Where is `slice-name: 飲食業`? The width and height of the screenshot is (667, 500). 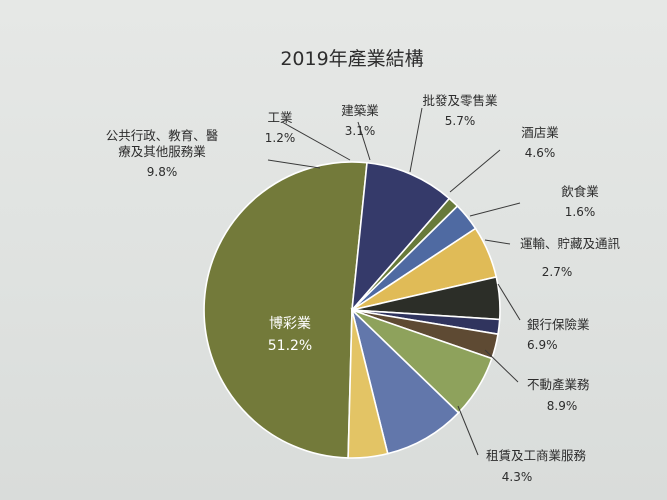 slice-name: 飲食業 is located at coordinates (580, 191).